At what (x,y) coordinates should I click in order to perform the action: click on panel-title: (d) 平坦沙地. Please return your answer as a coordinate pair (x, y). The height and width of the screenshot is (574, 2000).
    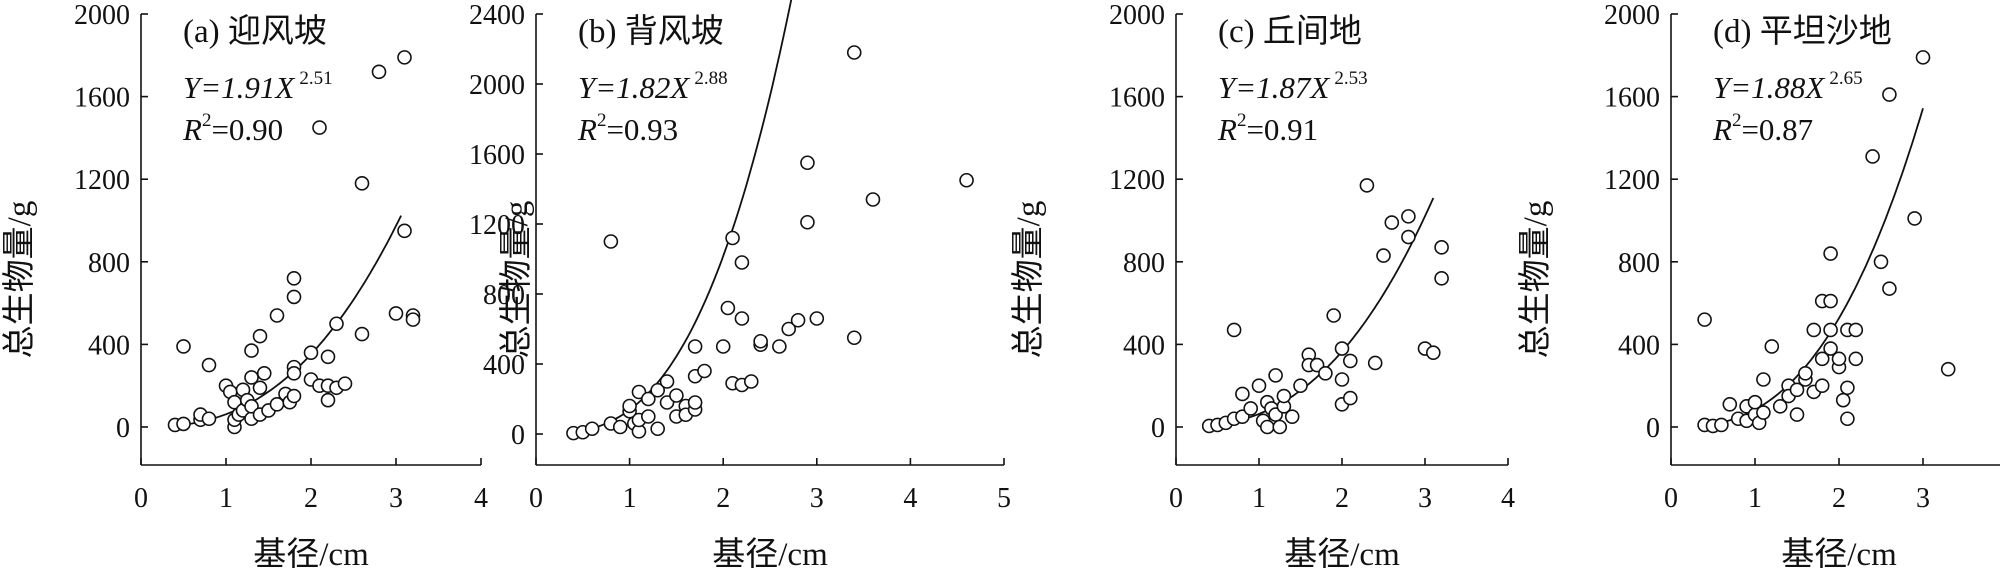
    Looking at the image, I should click on (1802, 31).